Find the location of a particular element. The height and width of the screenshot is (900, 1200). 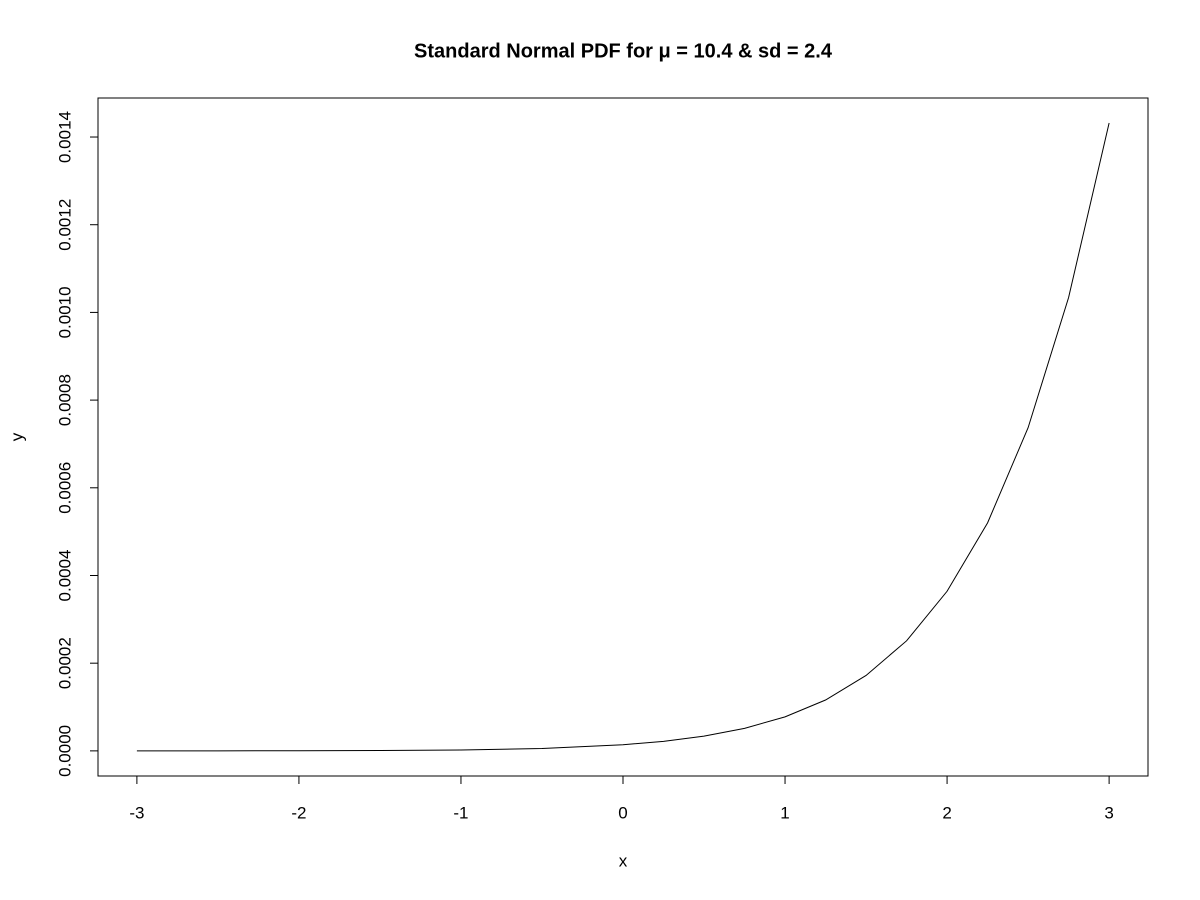

y-tick-label: 0.0004 is located at coordinates (64, 575).